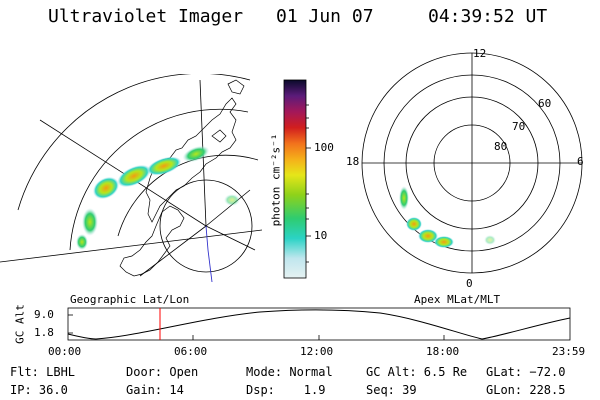 The image size is (600, 400). Describe the element at coordinates (39, 390) in the screenshot. I see `ip-value: IP: 36.0` at that location.